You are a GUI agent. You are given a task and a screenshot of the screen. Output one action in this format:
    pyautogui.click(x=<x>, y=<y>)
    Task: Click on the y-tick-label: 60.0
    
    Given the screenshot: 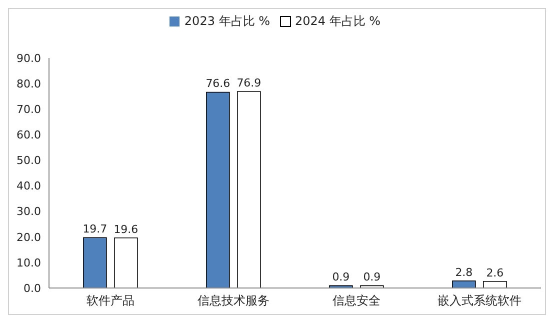 What is the action you would take?
    pyautogui.click(x=28, y=135)
    